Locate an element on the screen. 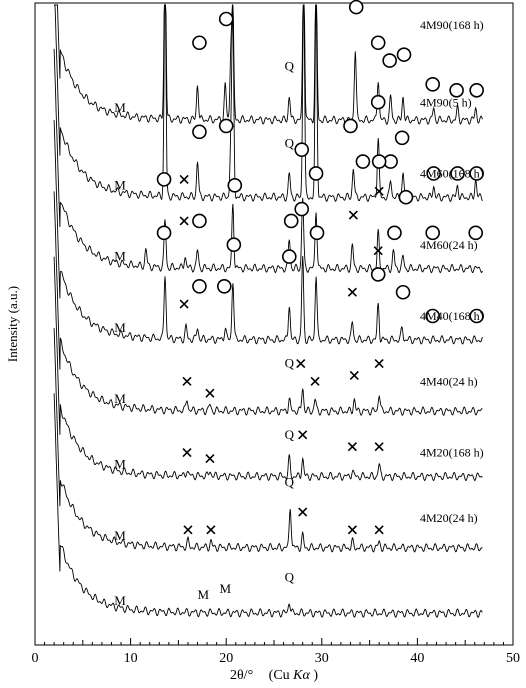  y-axis-label: Intensity (a.u.) is located at coordinates (12, 324).